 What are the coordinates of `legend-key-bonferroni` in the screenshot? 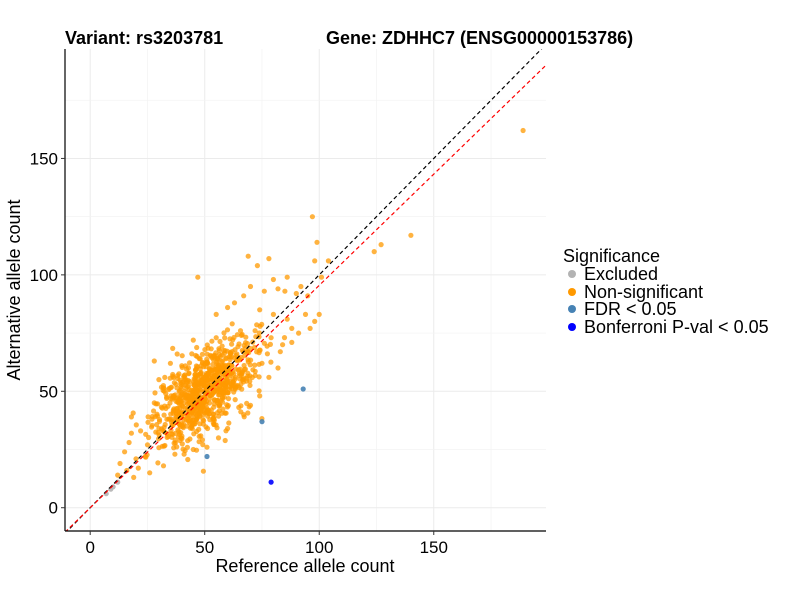 It's located at (572, 327).